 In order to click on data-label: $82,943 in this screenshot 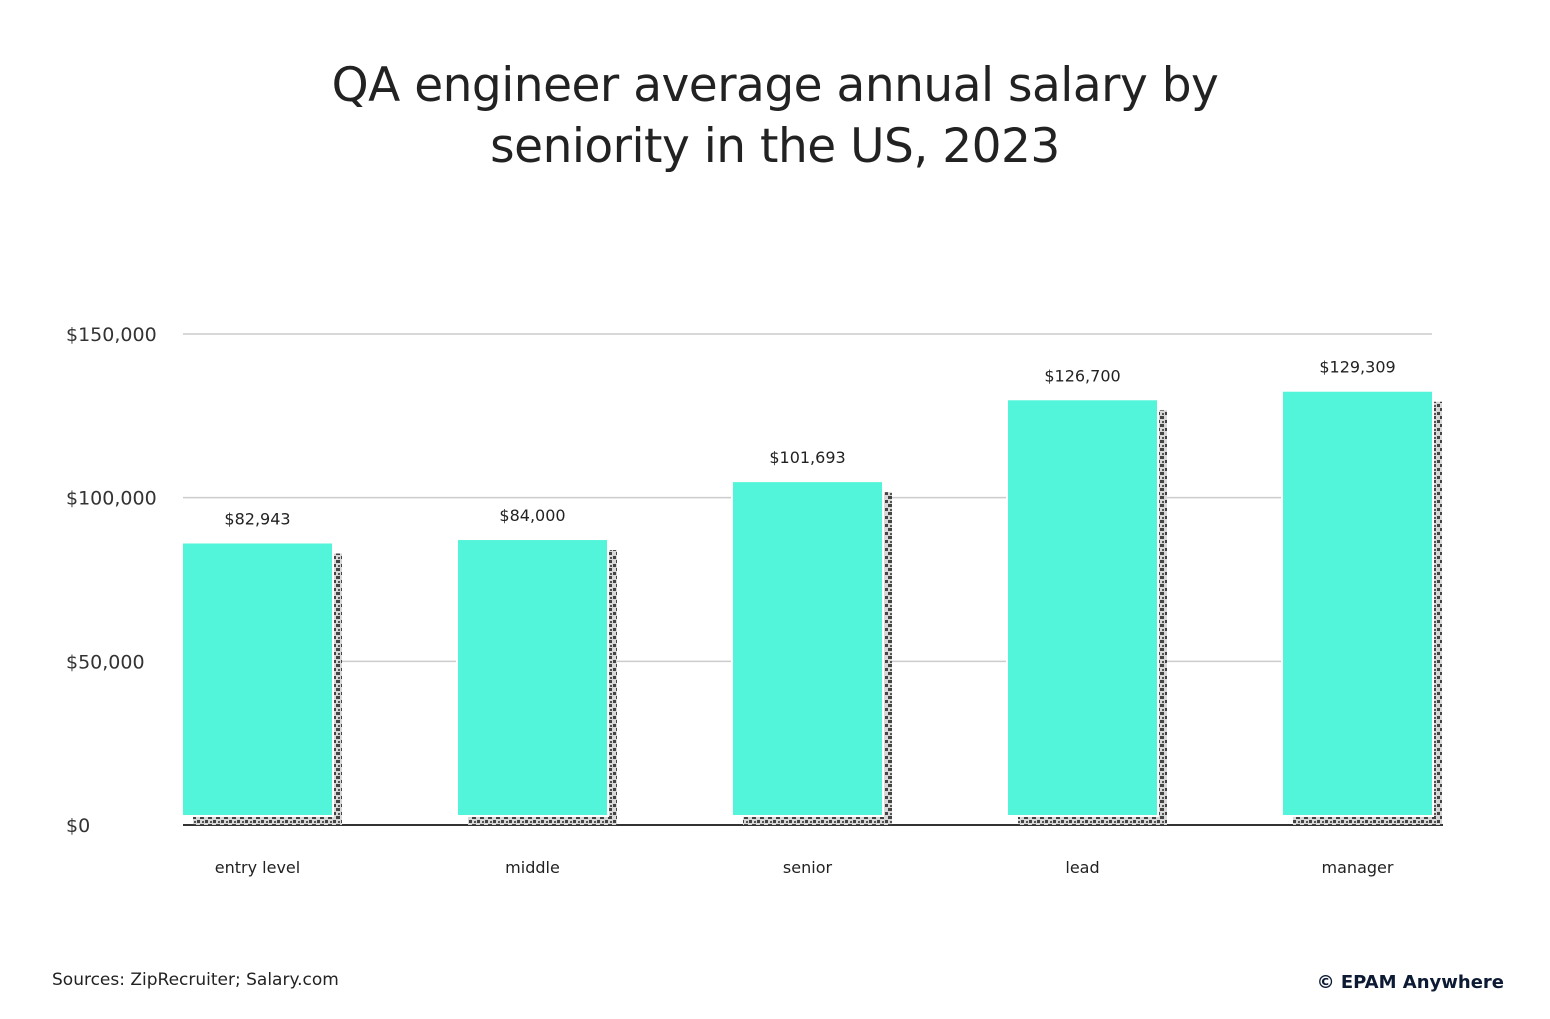, I will do `click(257, 518)`.